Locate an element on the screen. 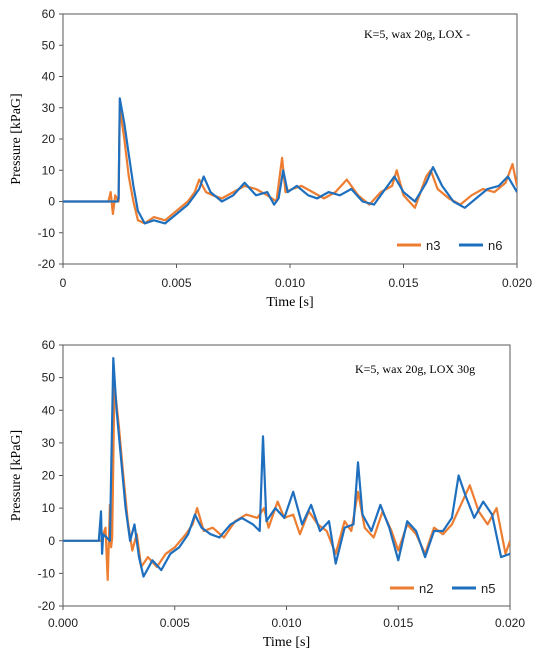 This screenshot has width=534, height=655. chart-annotation: K=5, wax 20g, LOX 30g is located at coordinates (415, 369).